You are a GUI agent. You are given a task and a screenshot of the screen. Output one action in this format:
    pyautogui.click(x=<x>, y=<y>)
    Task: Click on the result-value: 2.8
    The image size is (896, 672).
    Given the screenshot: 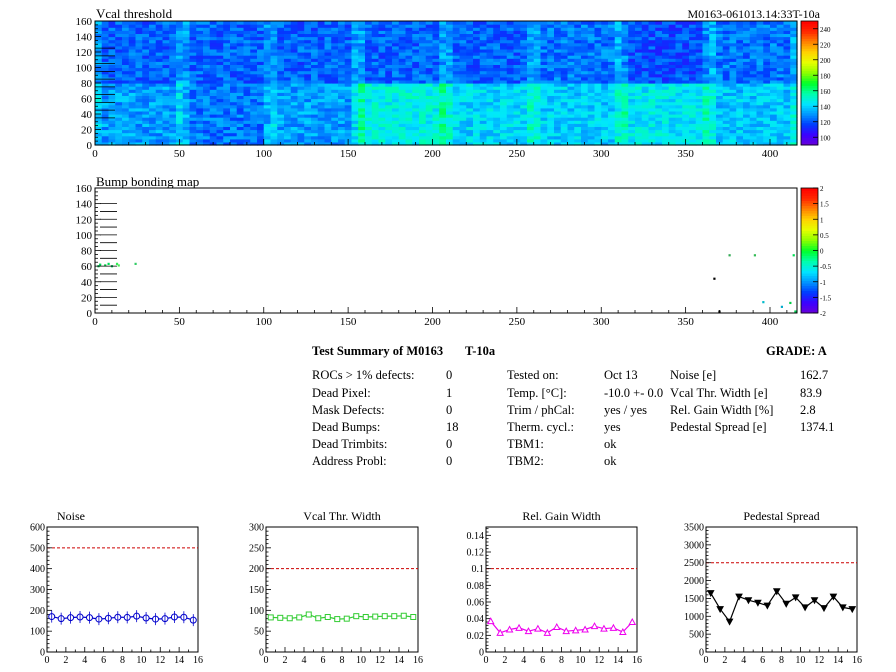 What is the action you would take?
    pyautogui.click(x=808, y=410)
    